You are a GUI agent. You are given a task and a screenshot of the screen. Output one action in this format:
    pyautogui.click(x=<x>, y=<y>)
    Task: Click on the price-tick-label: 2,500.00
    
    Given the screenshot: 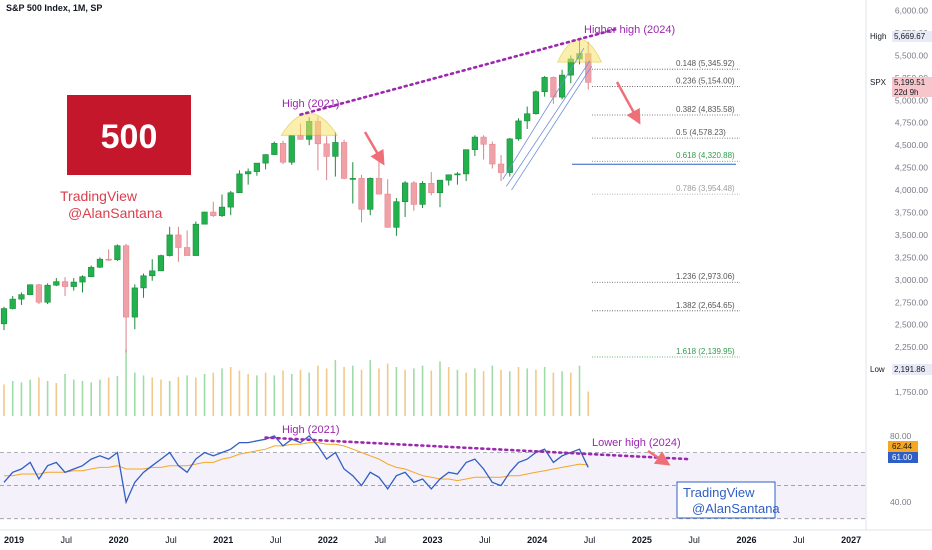 What is the action you would take?
    pyautogui.click(x=911, y=325)
    